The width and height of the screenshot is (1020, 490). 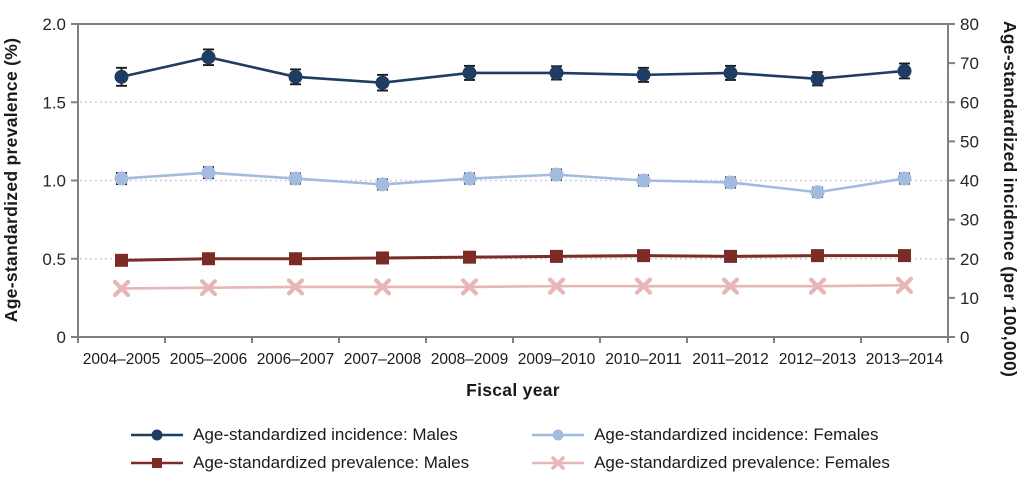 What do you see at coordinates (969, 298) in the screenshot?
I see `right-axis-tick-label: 10` at bounding box center [969, 298].